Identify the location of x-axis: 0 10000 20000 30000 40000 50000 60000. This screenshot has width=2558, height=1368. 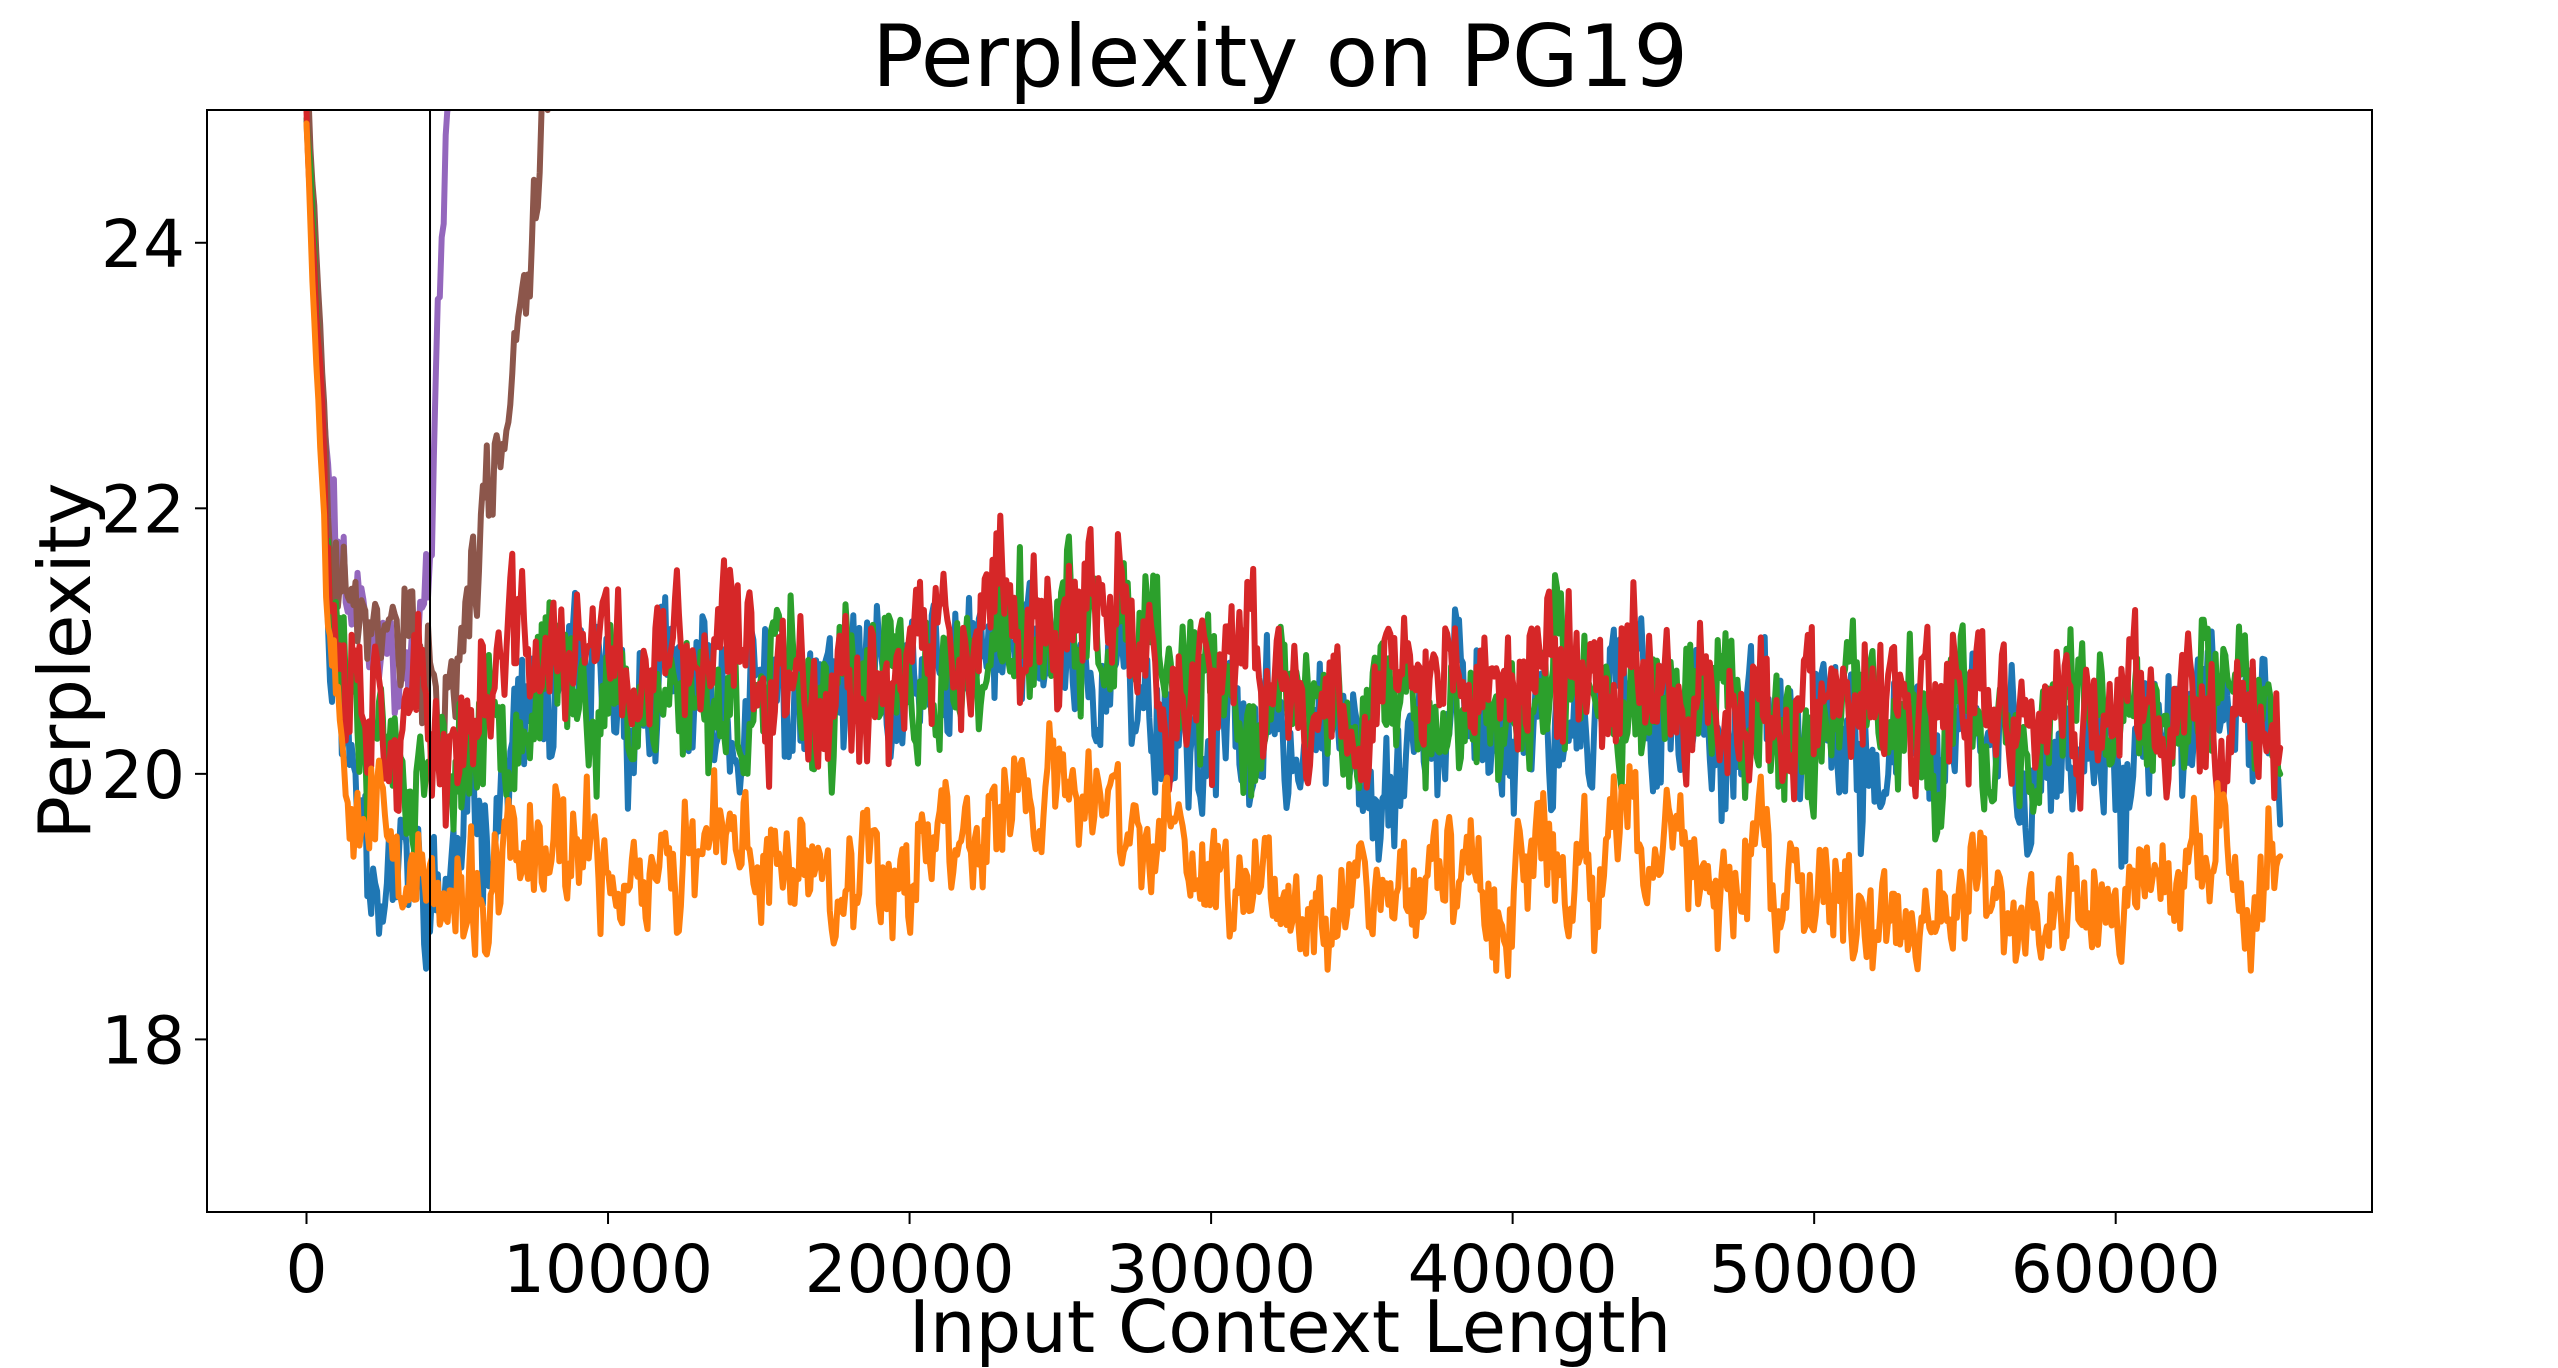
(1253, 1260).